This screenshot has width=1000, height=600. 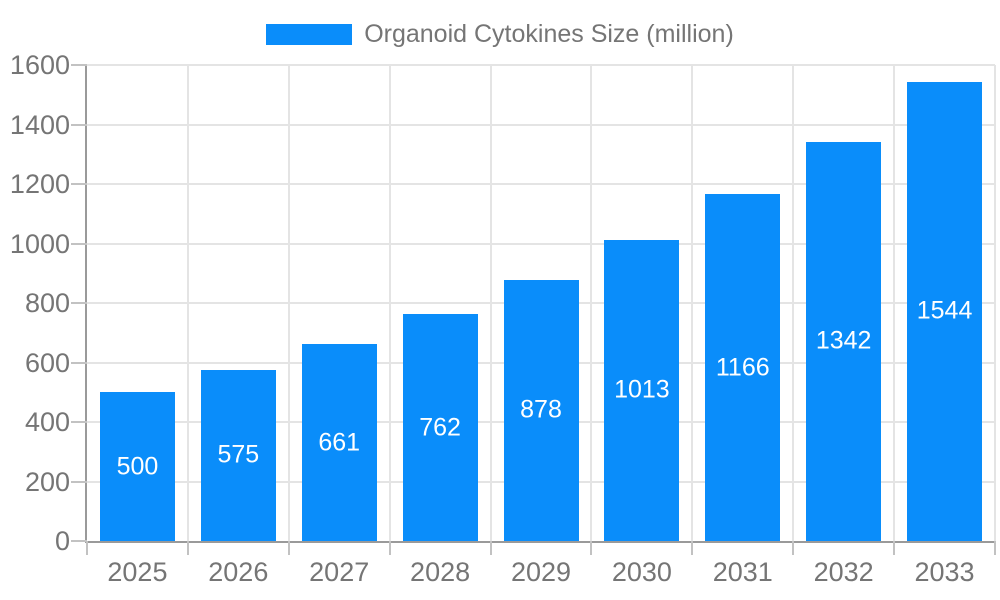 What do you see at coordinates (339, 572) in the screenshot?
I see `x-tick-label: 2027` at bounding box center [339, 572].